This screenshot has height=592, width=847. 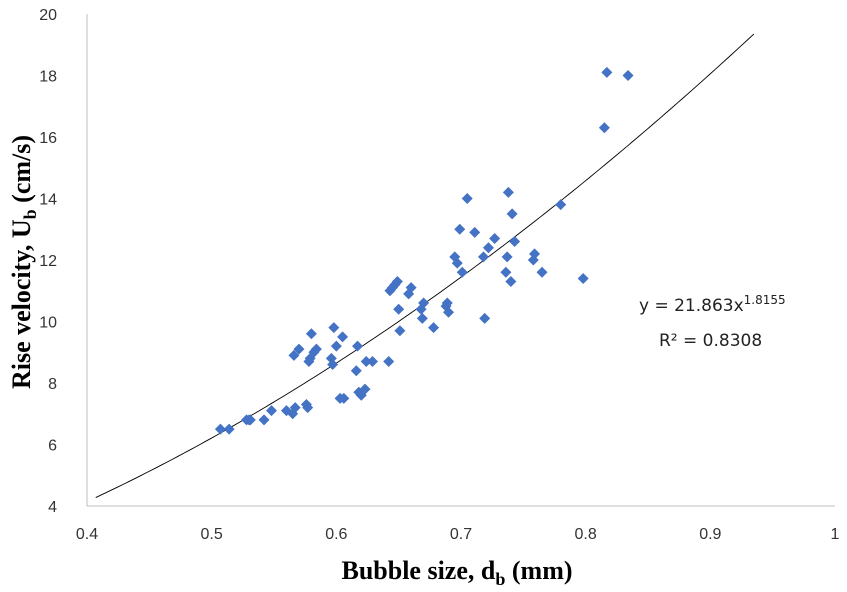 What do you see at coordinates (52, 507) in the screenshot?
I see `y-tick-label: 4` at bounding box center [52, 507].